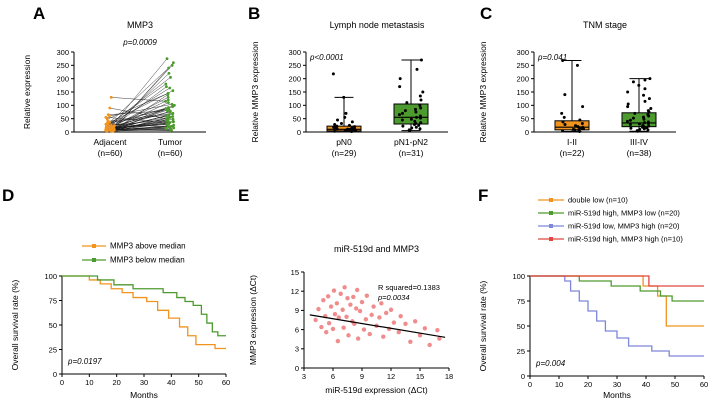 This screenshot has height=411, width=725. I want to click on y-tick-label: 25, so click(521, 351).